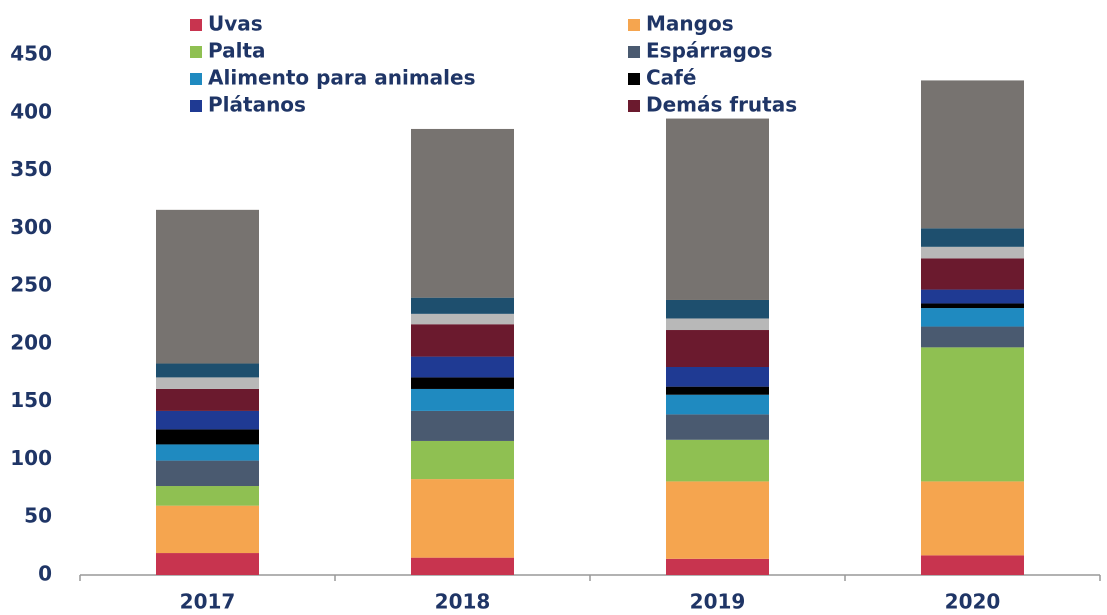  I want to click on y-tick-label: 250, so click(31, 285).